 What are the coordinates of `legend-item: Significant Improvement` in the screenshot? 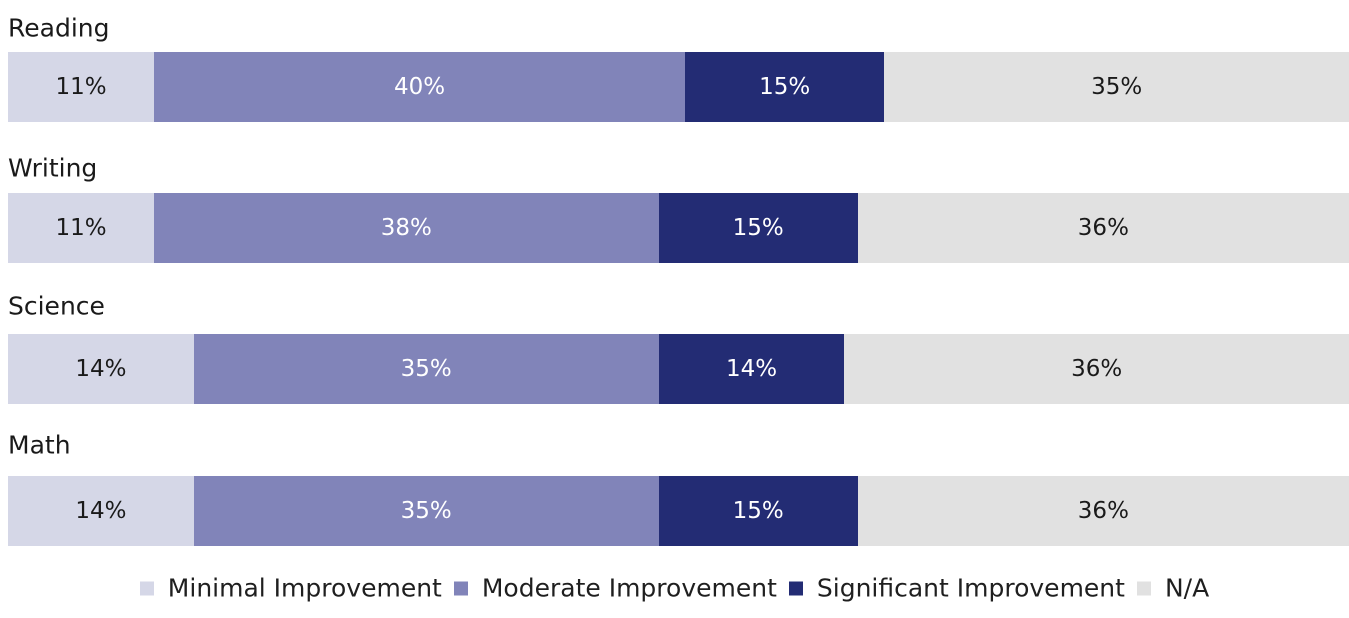 It's located at (956, 588).